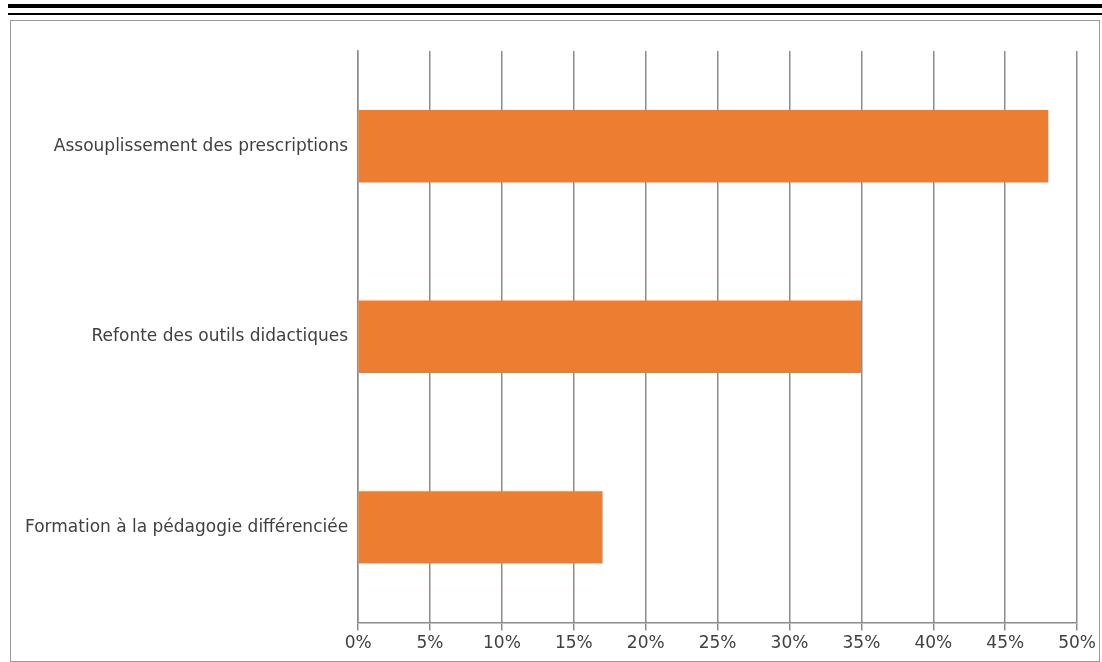 The width and height of the screenshot is (1102, 662). What do you see at coordinates (645, 642) in the screenshot?
I see `x-tick-label: 20%` at bounding box center [645, 642].